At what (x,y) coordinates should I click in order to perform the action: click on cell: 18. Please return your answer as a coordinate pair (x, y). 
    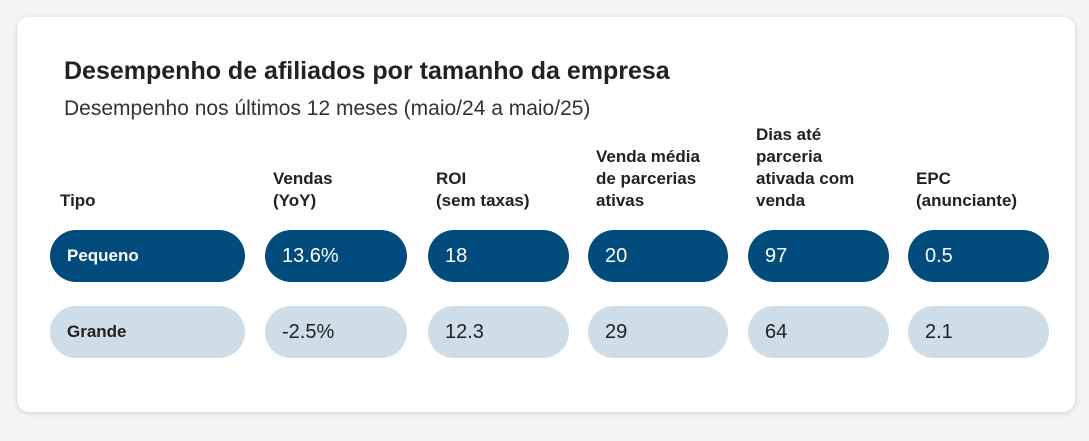
    Looking at the image, I should click on (498, 256).